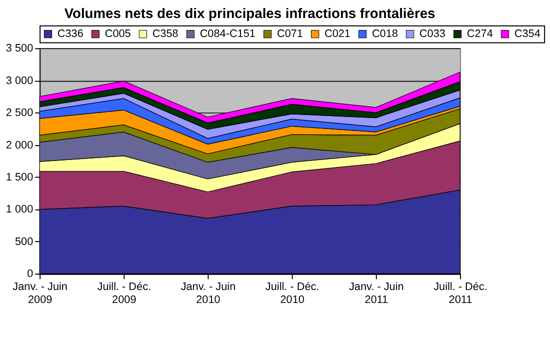  What do you see at coordinates (376, 293) in the screenshot?
I see `x-tick-label: Janv. - Juin 2011` at bounding box center [376, 293].